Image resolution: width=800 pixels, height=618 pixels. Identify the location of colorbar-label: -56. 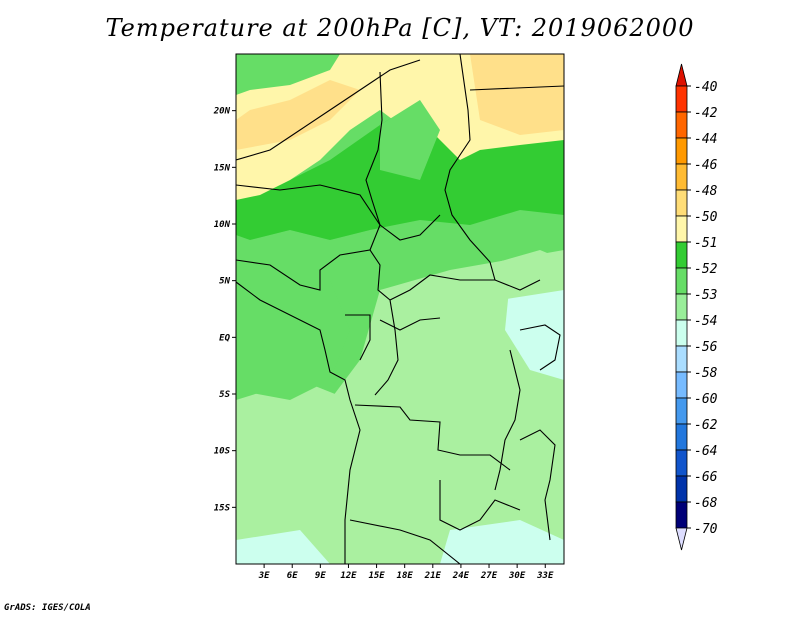
(706, 347).